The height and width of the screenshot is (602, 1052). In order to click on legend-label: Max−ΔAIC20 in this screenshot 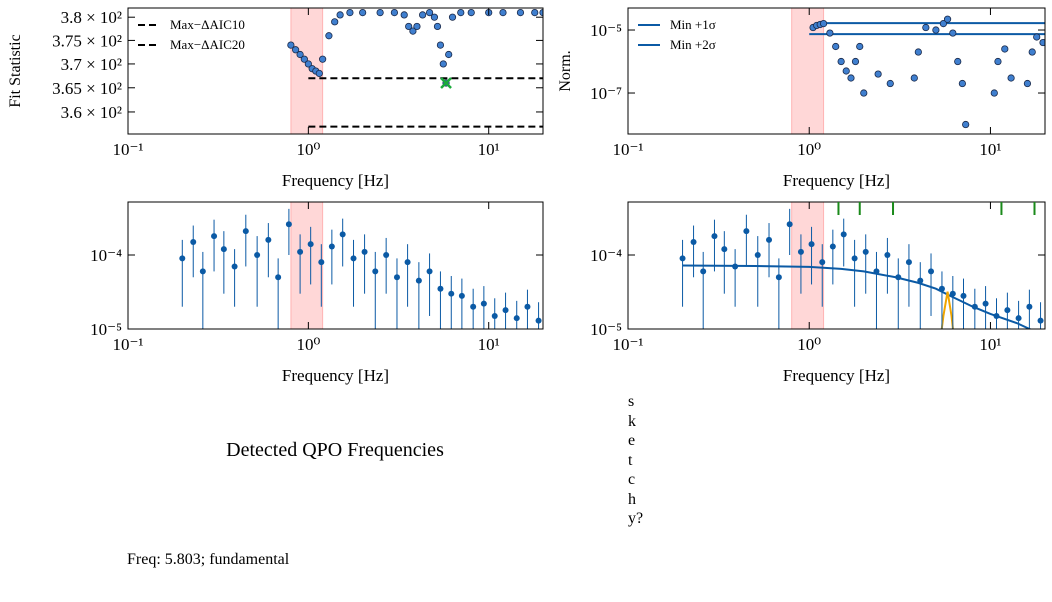, I will do `click(207, 44)`.